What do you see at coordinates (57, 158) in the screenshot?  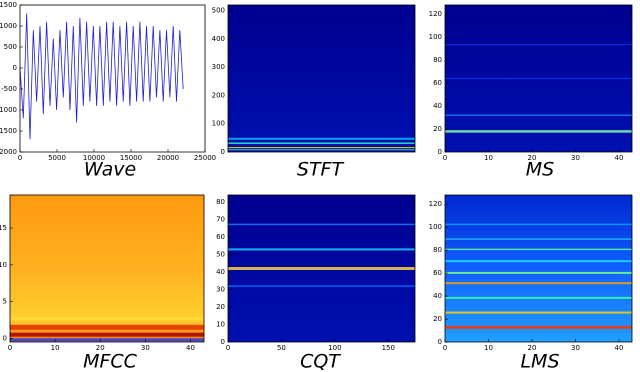 I see `x-tick-label: 5000` at bounding box center [57, 158].